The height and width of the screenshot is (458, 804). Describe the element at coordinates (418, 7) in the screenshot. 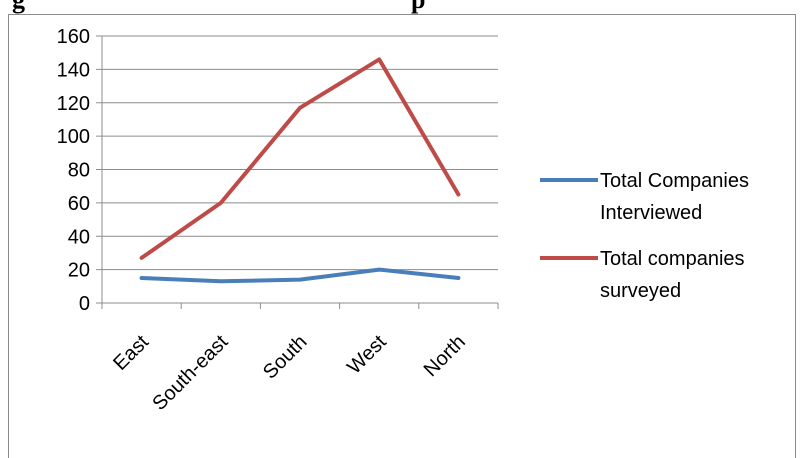

I see `clipped-heading-right: p` at that location.